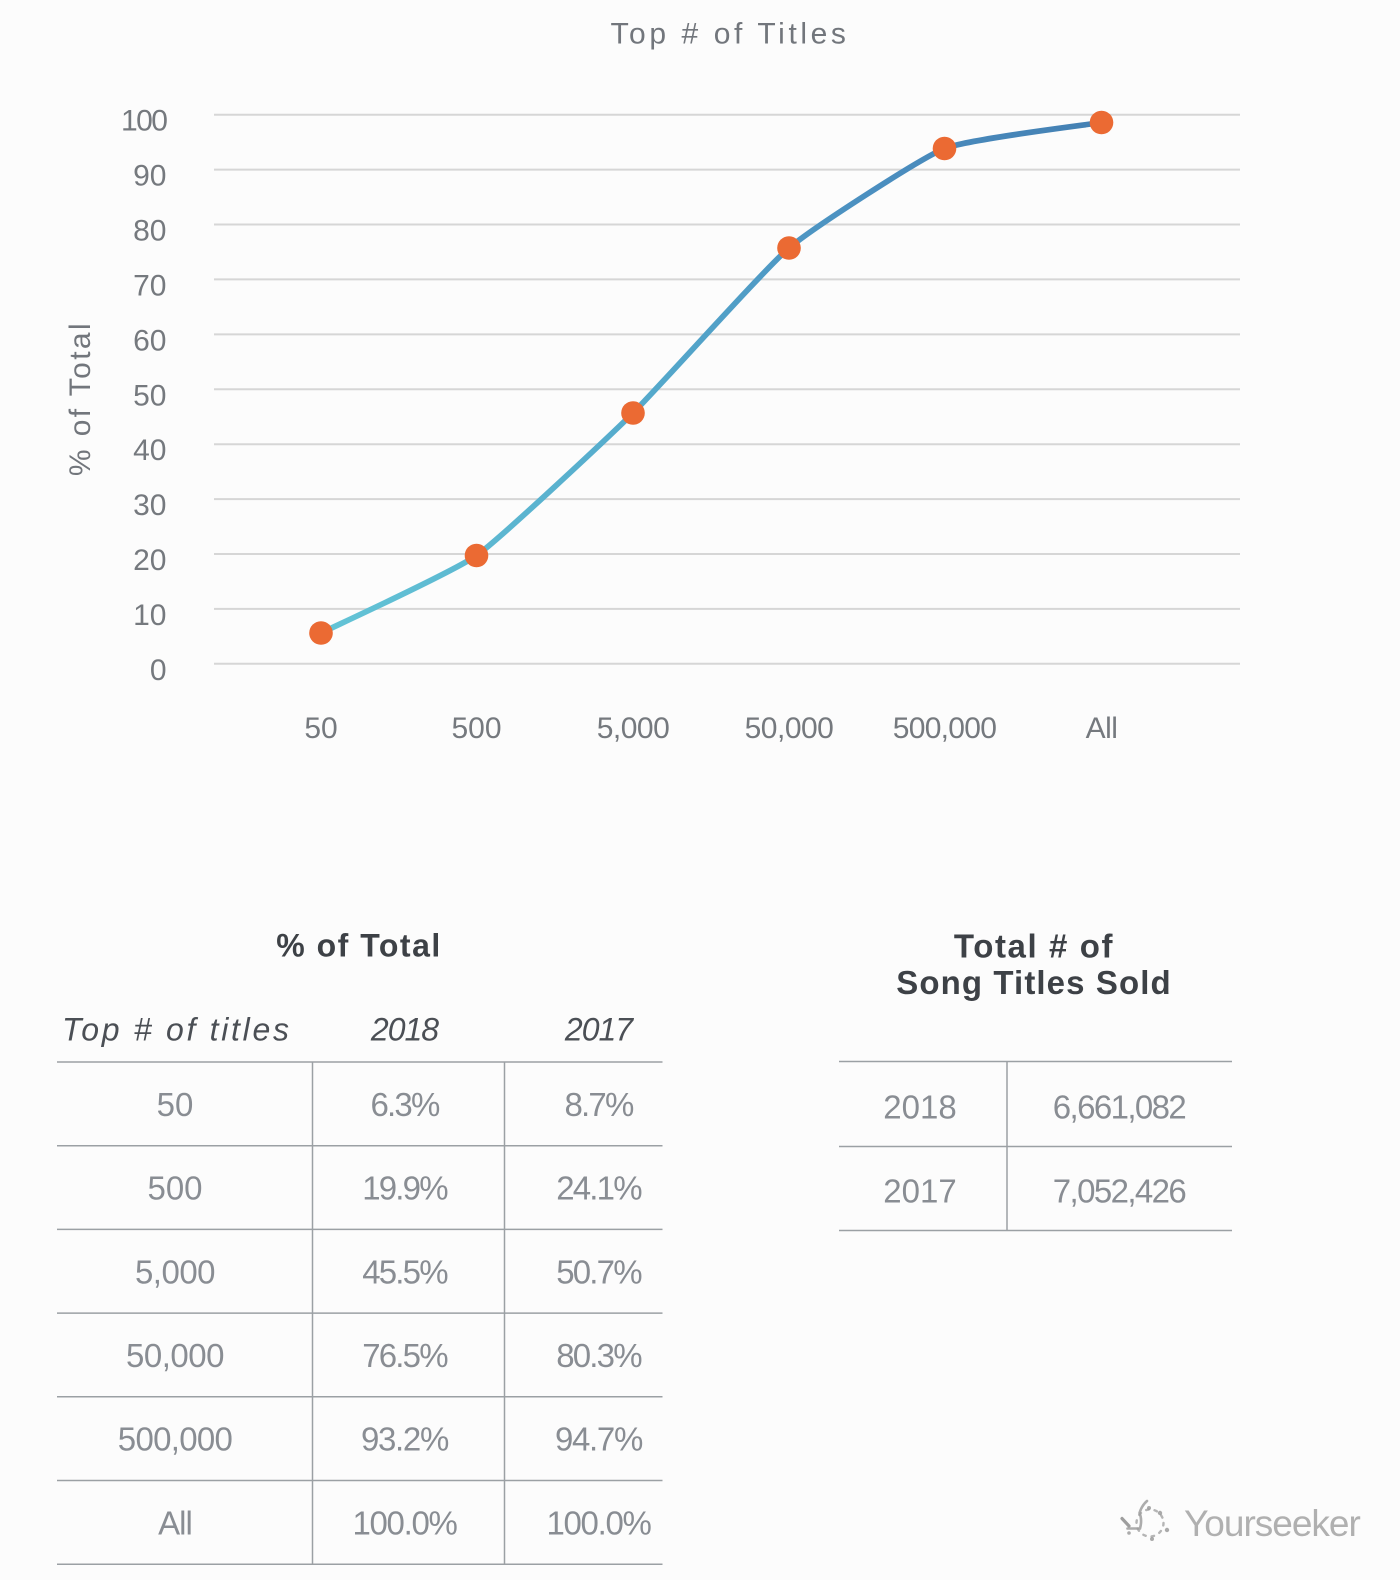 Image resolution: width=1400 pixels, height=1580 pixels. I want to click on svg-text: 6.3%, so click(404, 1104).